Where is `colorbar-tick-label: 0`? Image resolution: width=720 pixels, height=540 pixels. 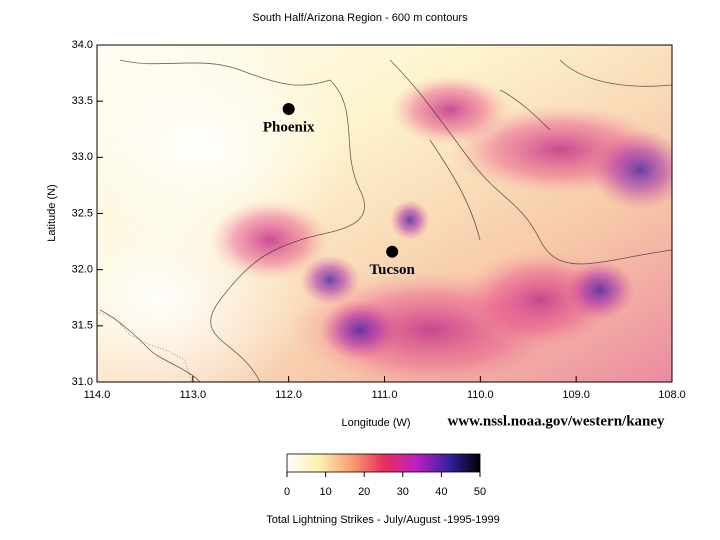
colorbar-tick-label: 0 is located at coordinates (287, 492).